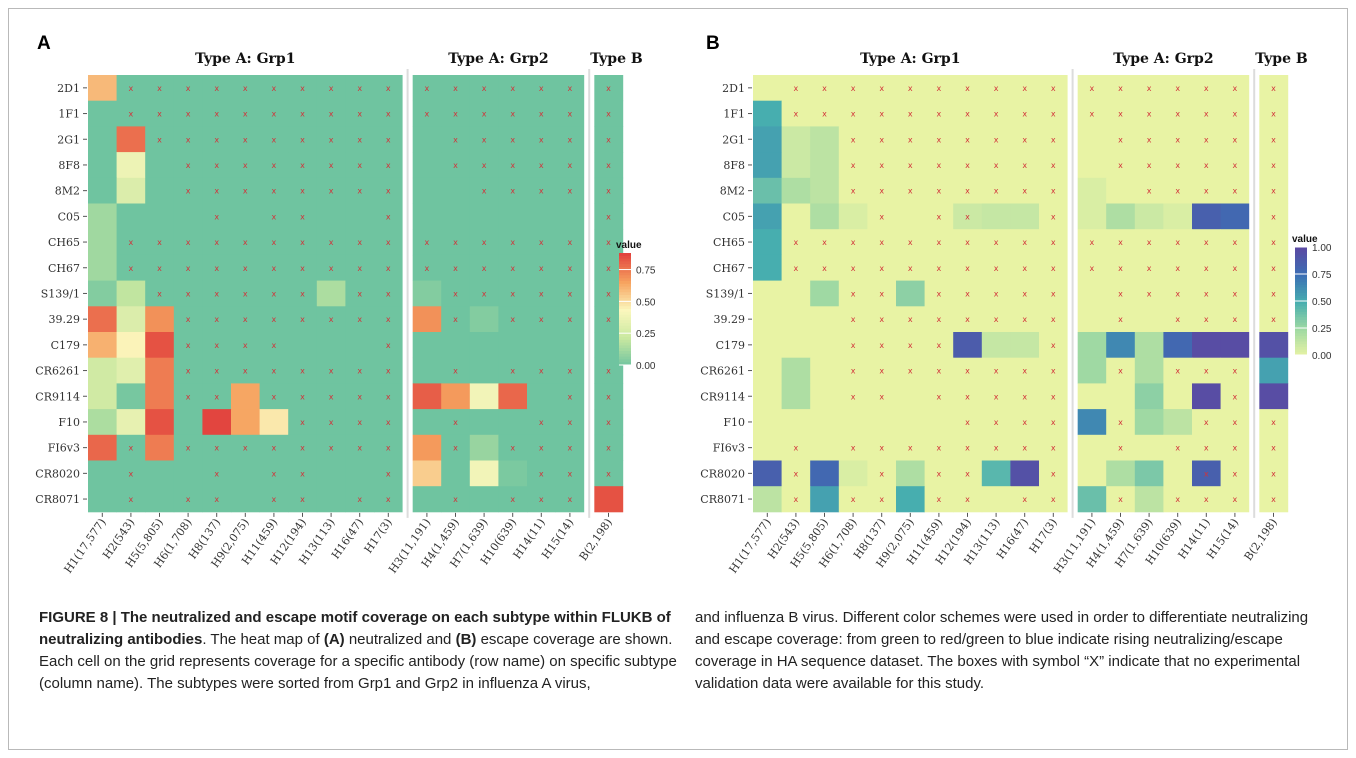 This screenshot has width=1356, height=758. What do you see at coordinates (57, 499) in the screenshot?
I see `row-label: CR8071` at bounding box center [57, 499].